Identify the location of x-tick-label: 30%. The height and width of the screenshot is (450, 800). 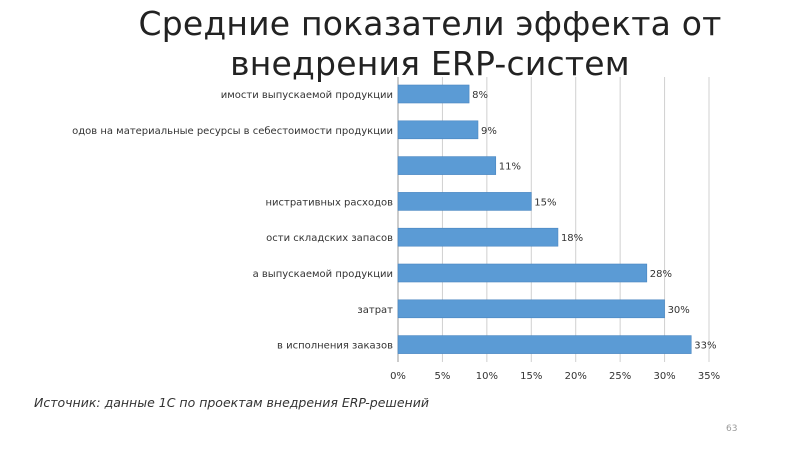
(664, 376).